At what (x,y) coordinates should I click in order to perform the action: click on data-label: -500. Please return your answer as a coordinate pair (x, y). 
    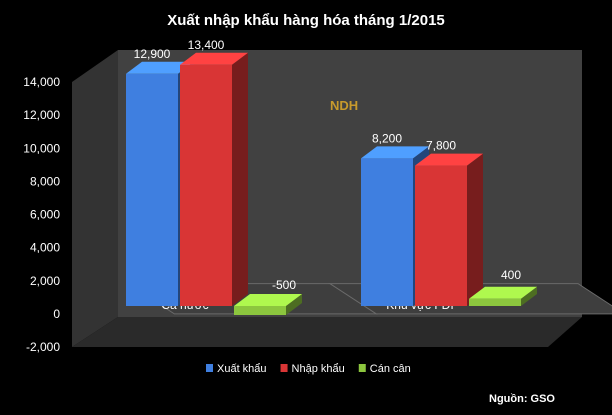
    Looking at the image, I should click on (284, 285).